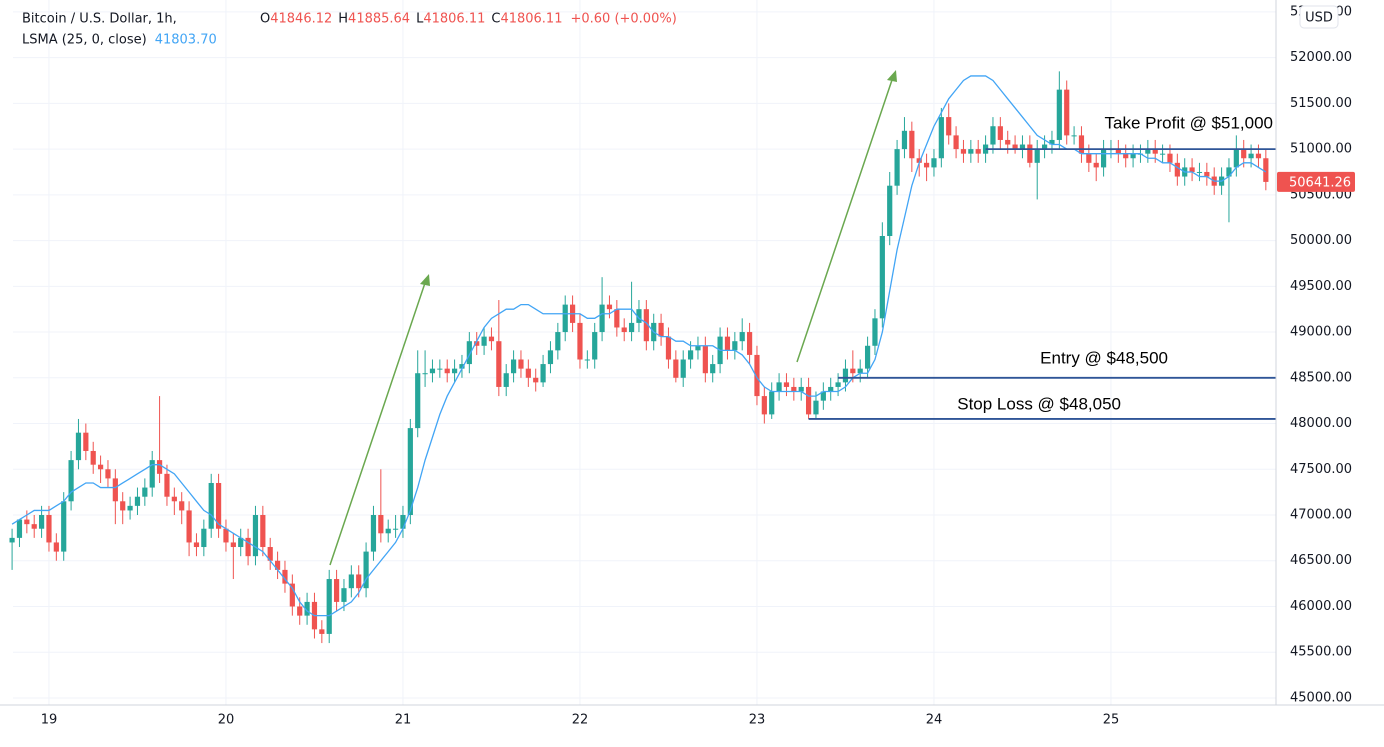 This screenshot has height=747, width=1384. I want to click on study-value: 41803.70, so click(186, 40).